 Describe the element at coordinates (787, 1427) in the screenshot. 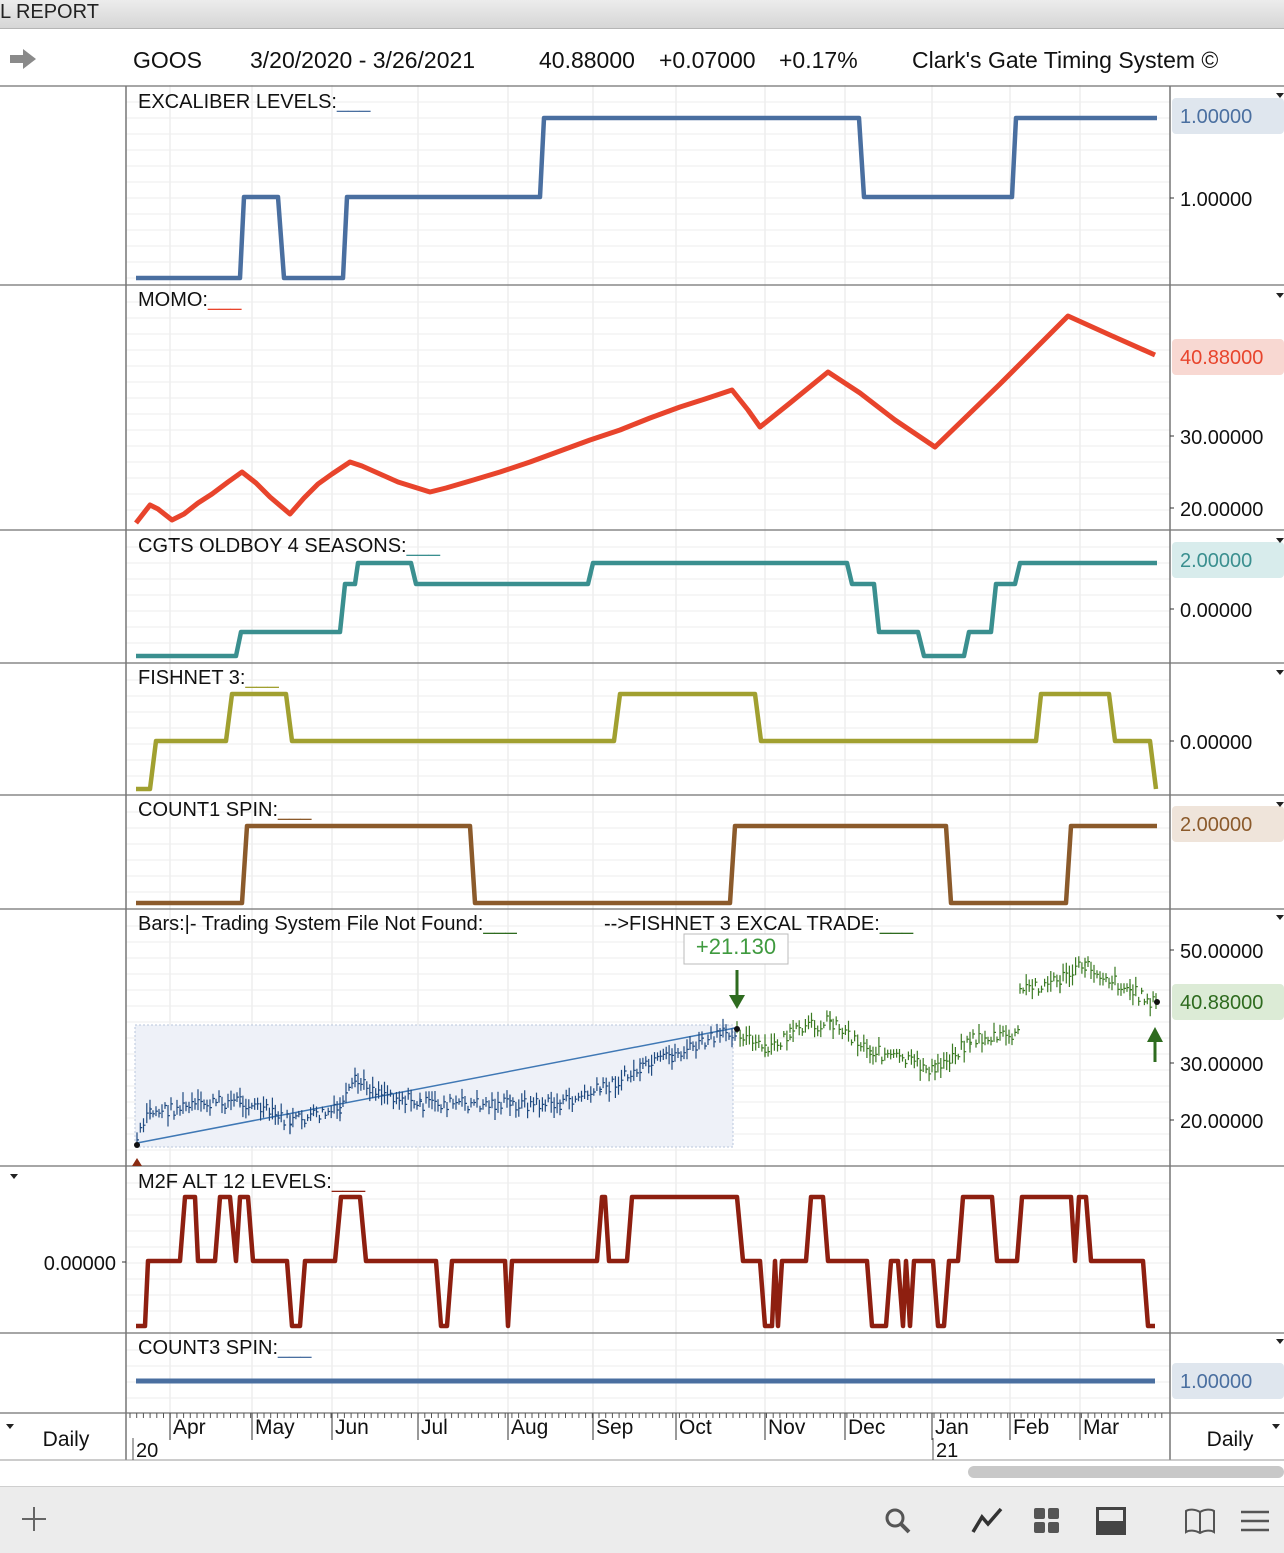

I see `axis-month-label: Nov` at that location.